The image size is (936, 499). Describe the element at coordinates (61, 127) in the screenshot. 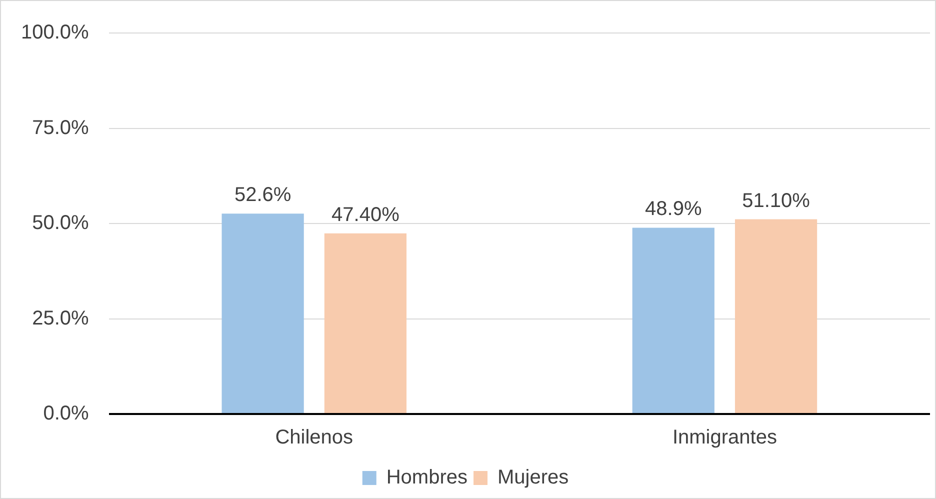

I see `y-tick-label: 75.0%` at that location.